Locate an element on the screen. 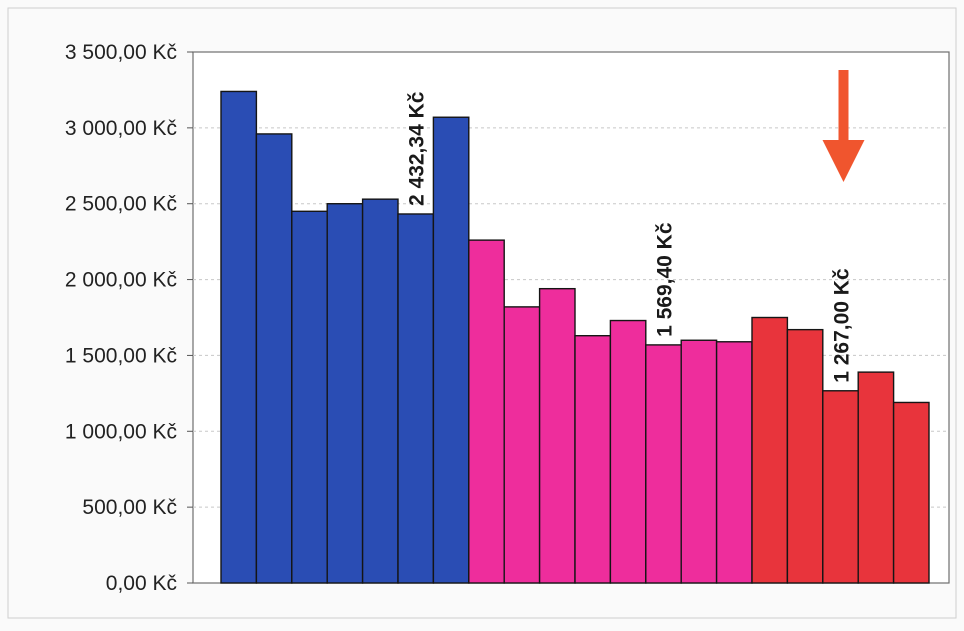 The width and height of the screenshot is (964, 631). arrow-shaft is located at coordinates (843, 105).